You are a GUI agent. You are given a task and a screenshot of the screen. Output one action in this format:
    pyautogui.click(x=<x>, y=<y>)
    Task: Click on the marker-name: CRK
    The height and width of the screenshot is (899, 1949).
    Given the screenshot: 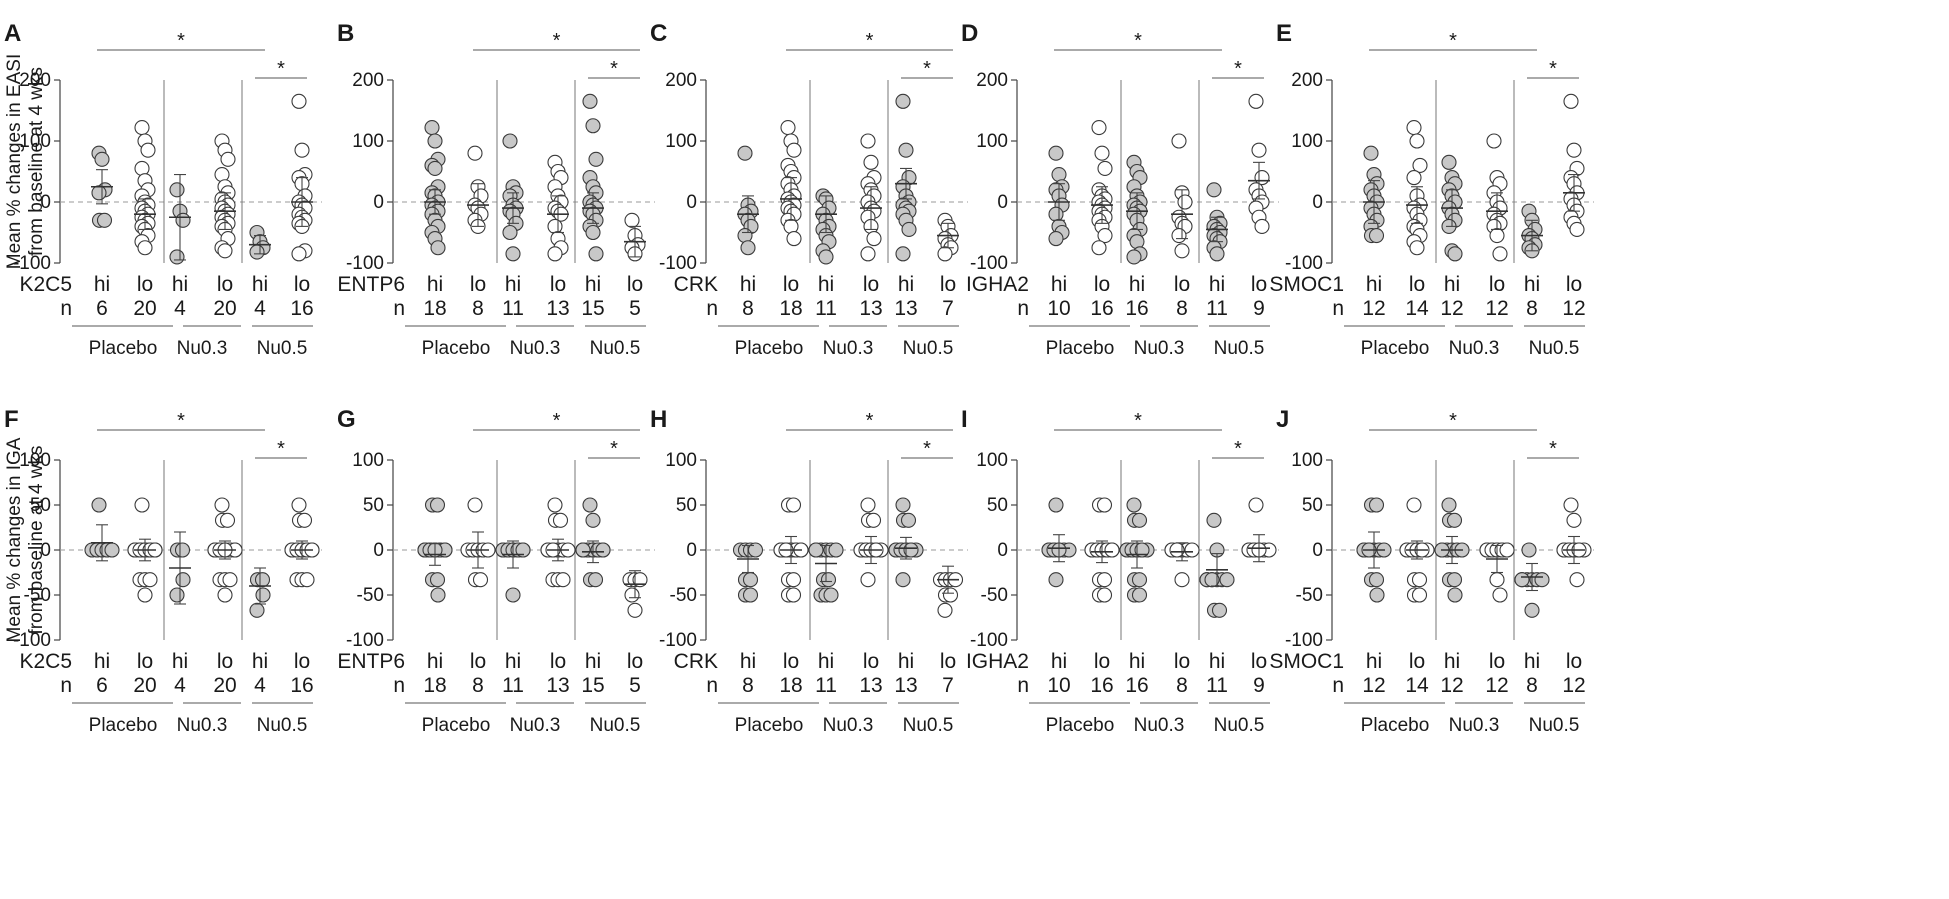 What is the action you would take?
    pyautogui.click(x=696, y=661)
    